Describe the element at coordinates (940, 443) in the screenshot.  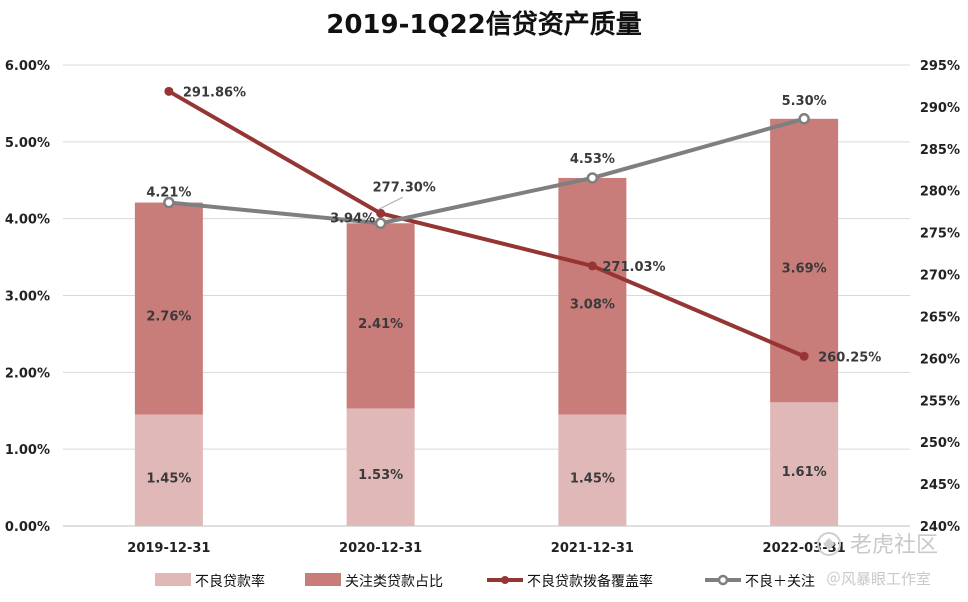
I see `y-right-tick-label: 250%` at that location.